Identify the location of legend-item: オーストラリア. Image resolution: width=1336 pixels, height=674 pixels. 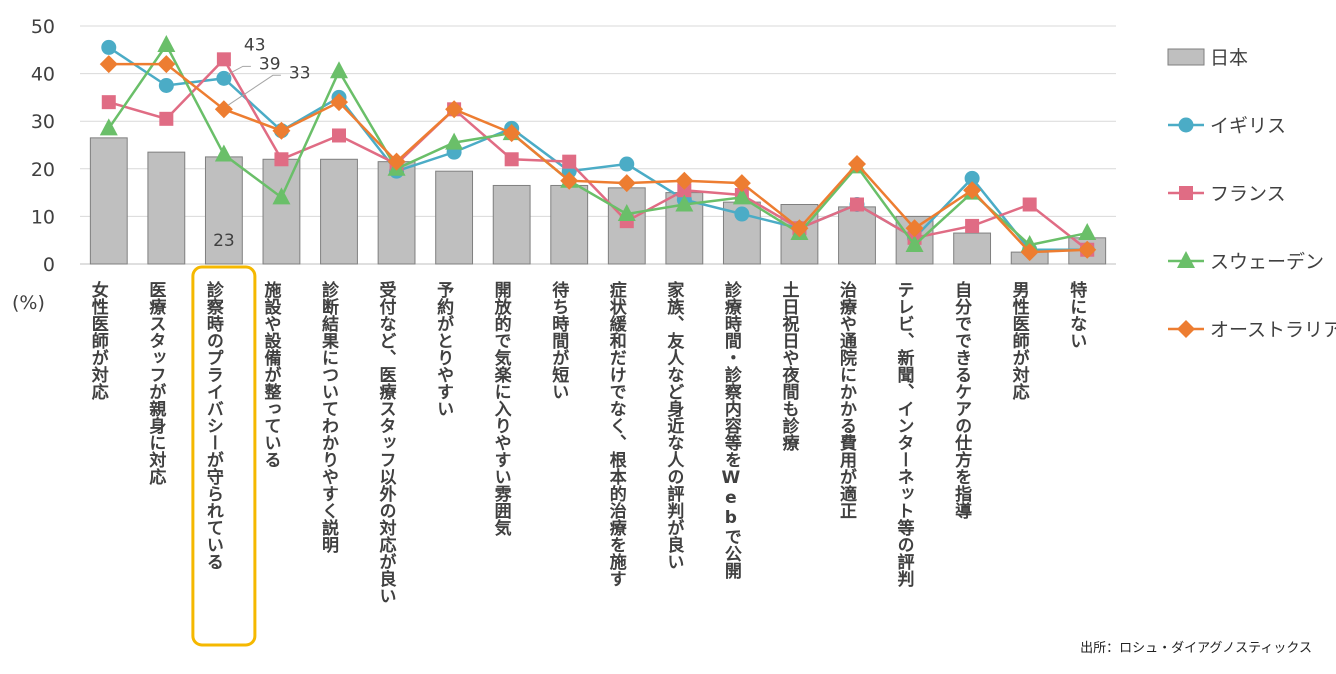
(1252, 330).